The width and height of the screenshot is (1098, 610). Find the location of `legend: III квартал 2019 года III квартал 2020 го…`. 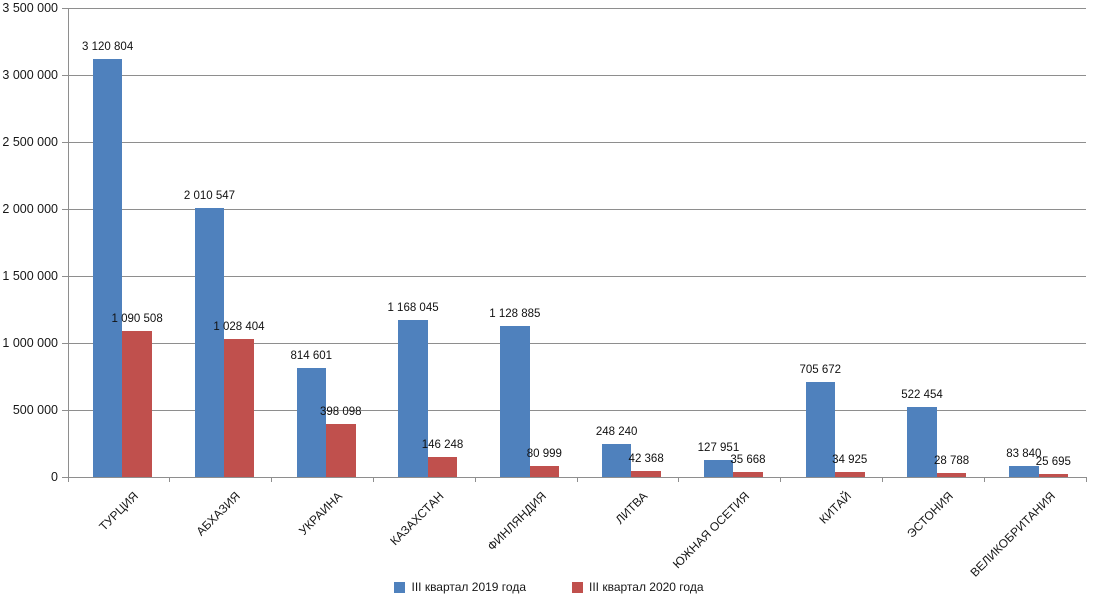

legend: III квартал 2019 года III квартал 2020 го… is located at coordinates (549, 587).